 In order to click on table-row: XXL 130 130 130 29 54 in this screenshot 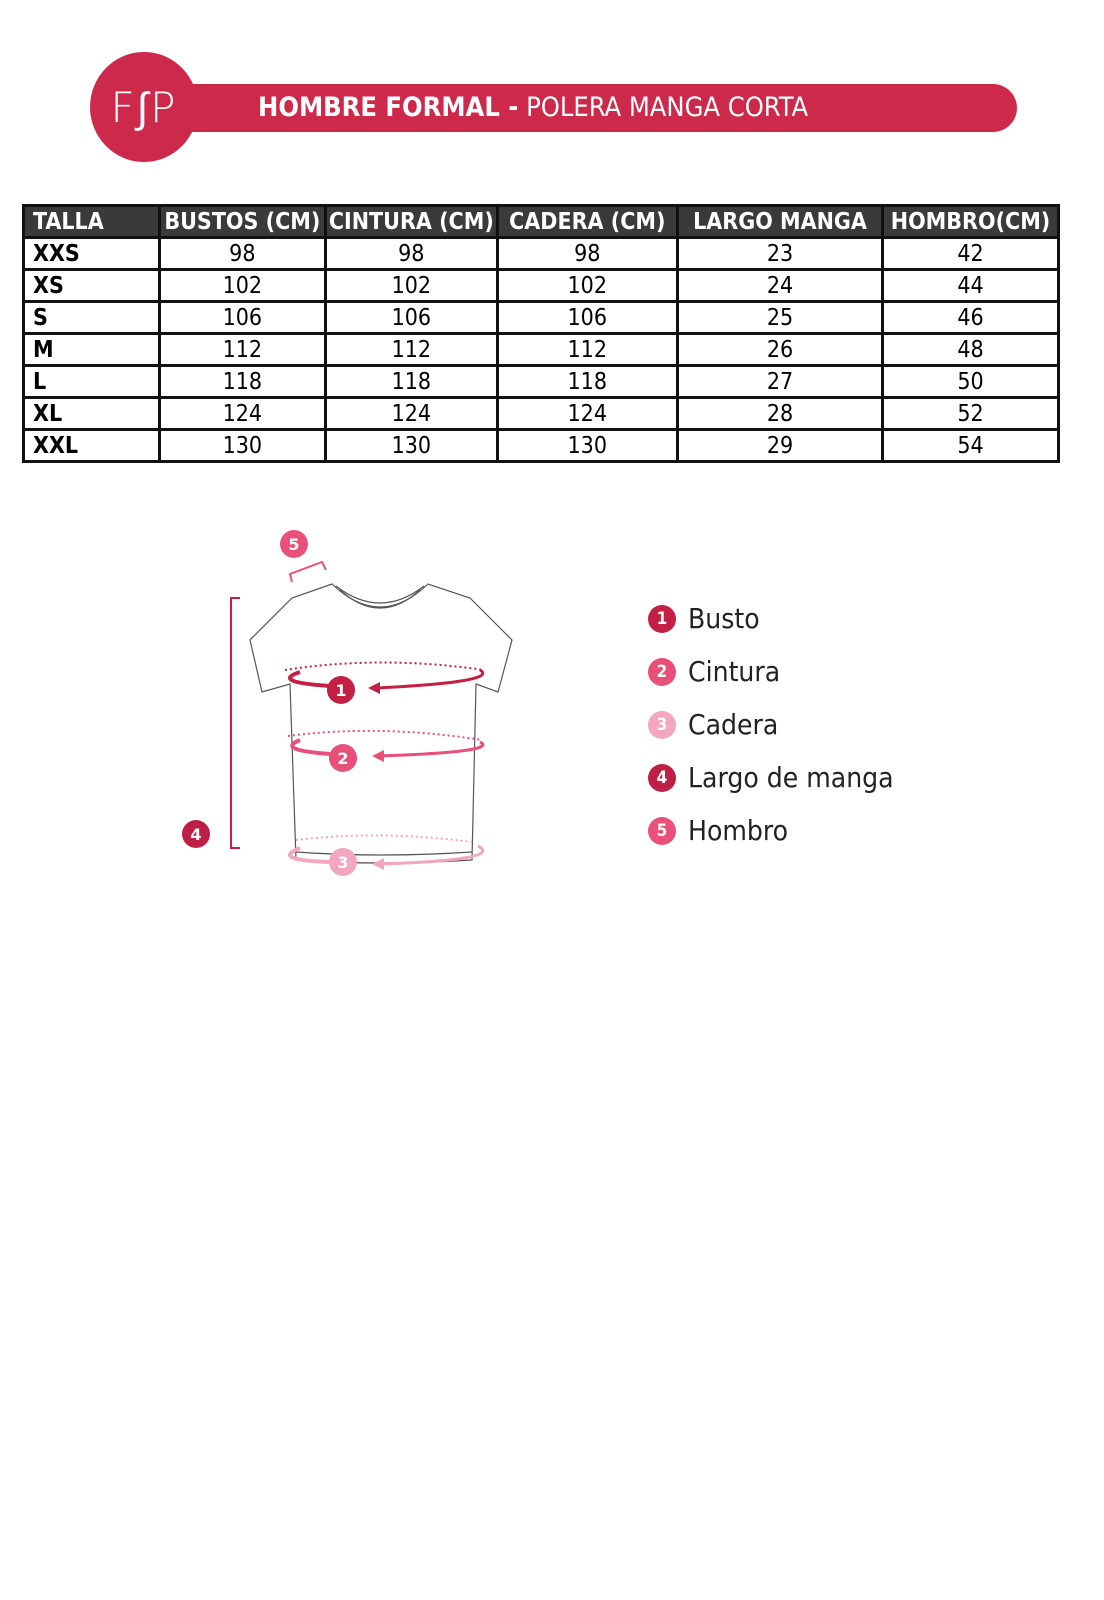, I will do `click(541, 445)`.